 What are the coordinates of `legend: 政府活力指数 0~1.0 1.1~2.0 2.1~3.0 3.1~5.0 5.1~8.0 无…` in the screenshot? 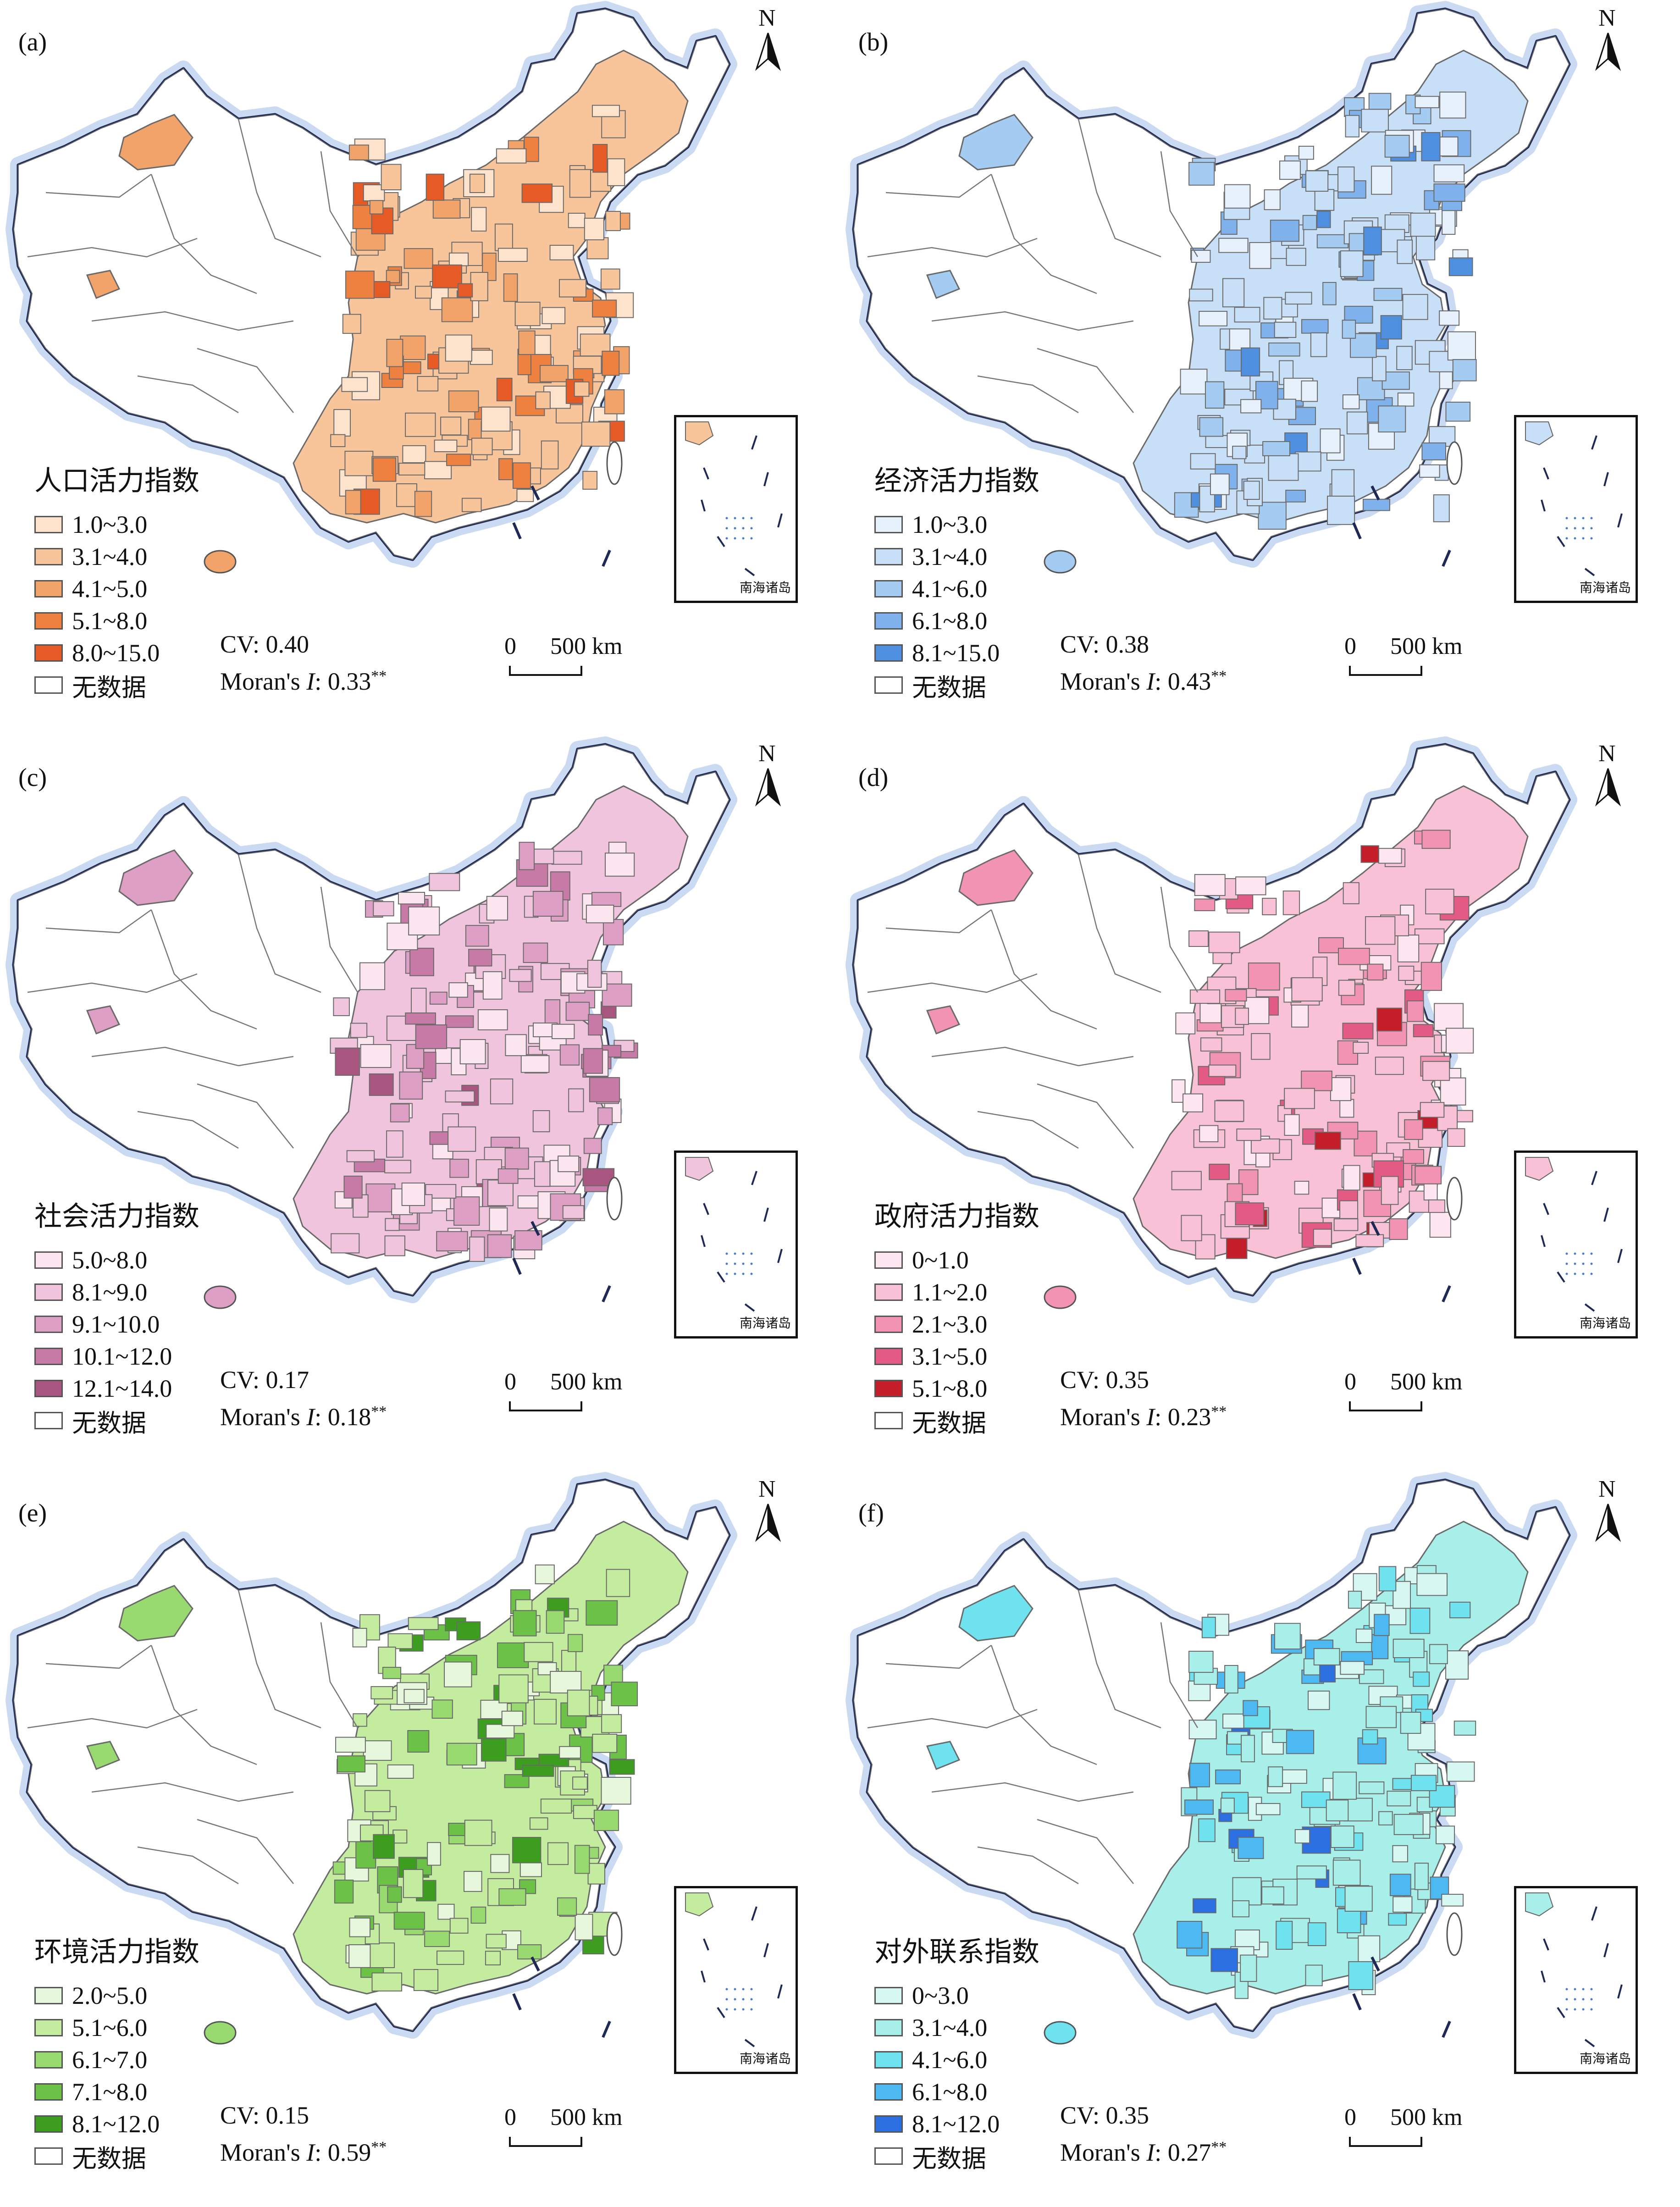 It's located at (956, 1316).